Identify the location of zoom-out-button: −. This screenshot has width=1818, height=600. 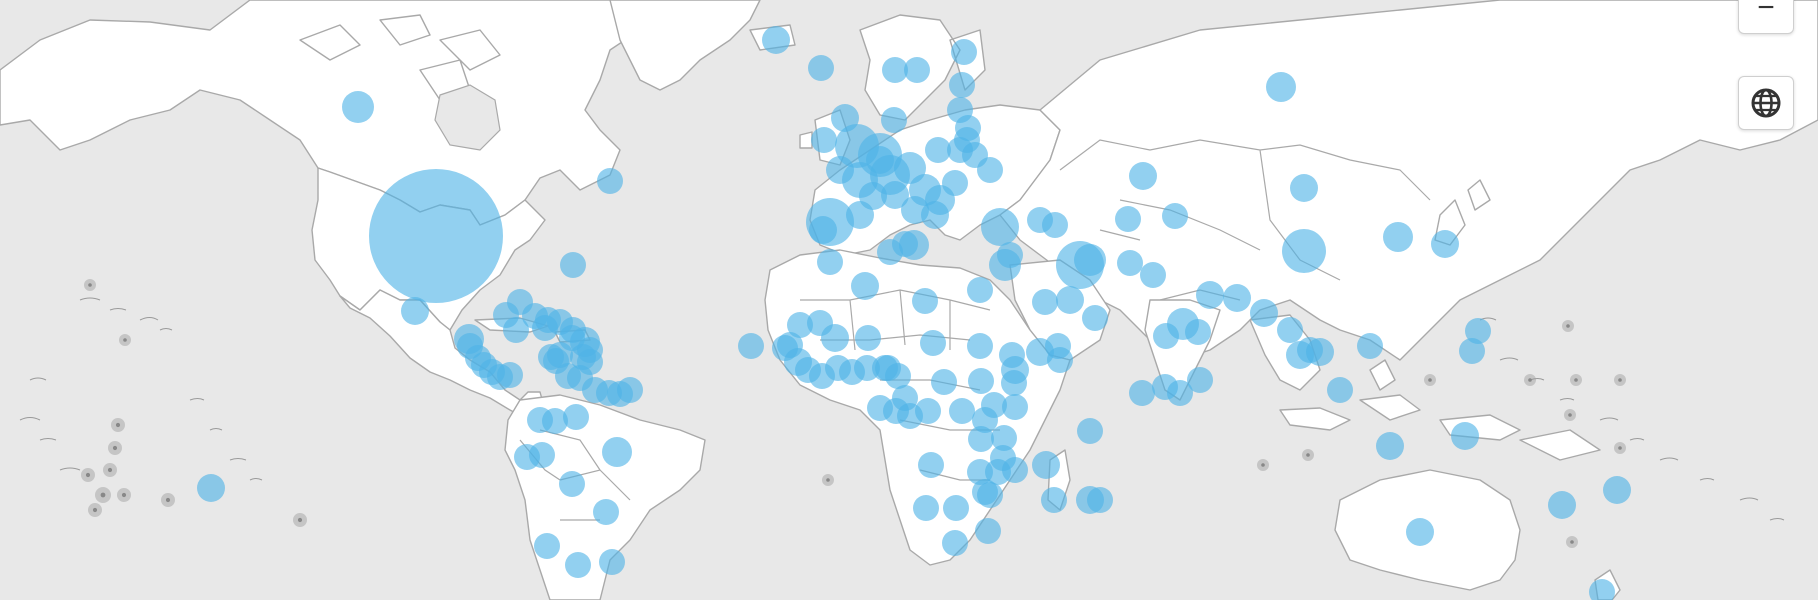
(1766, 17).